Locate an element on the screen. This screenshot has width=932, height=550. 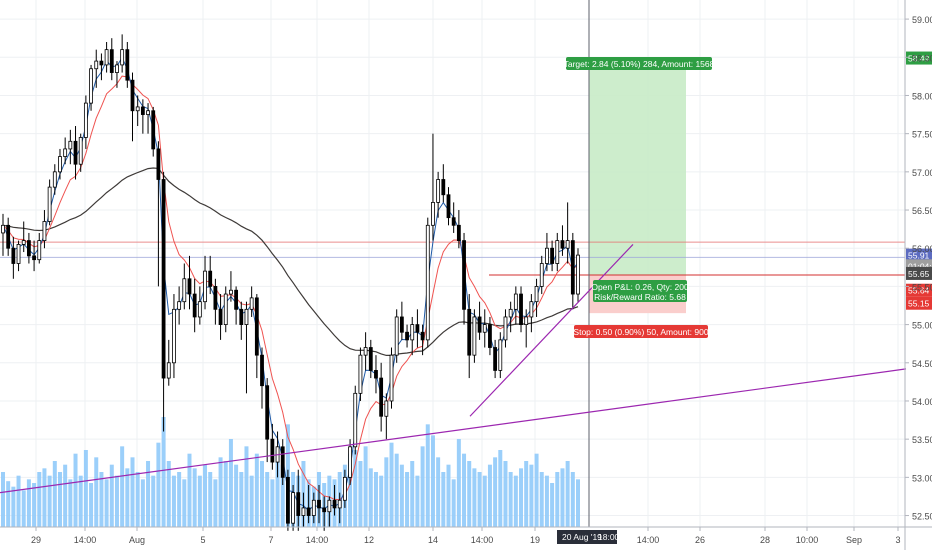
x-tick-label: 28 is located at coordinates (765, 540).